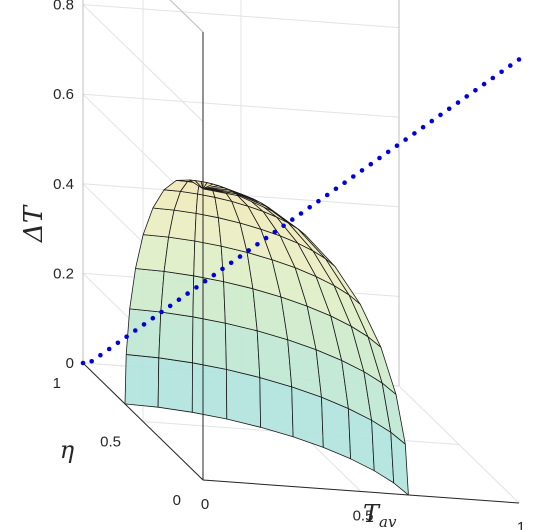 The image size is (550, 530). What do you see at coordinates (67, 450) in the screenshot?
I see `y-axis-label: η` at bounding box center [67, 450].